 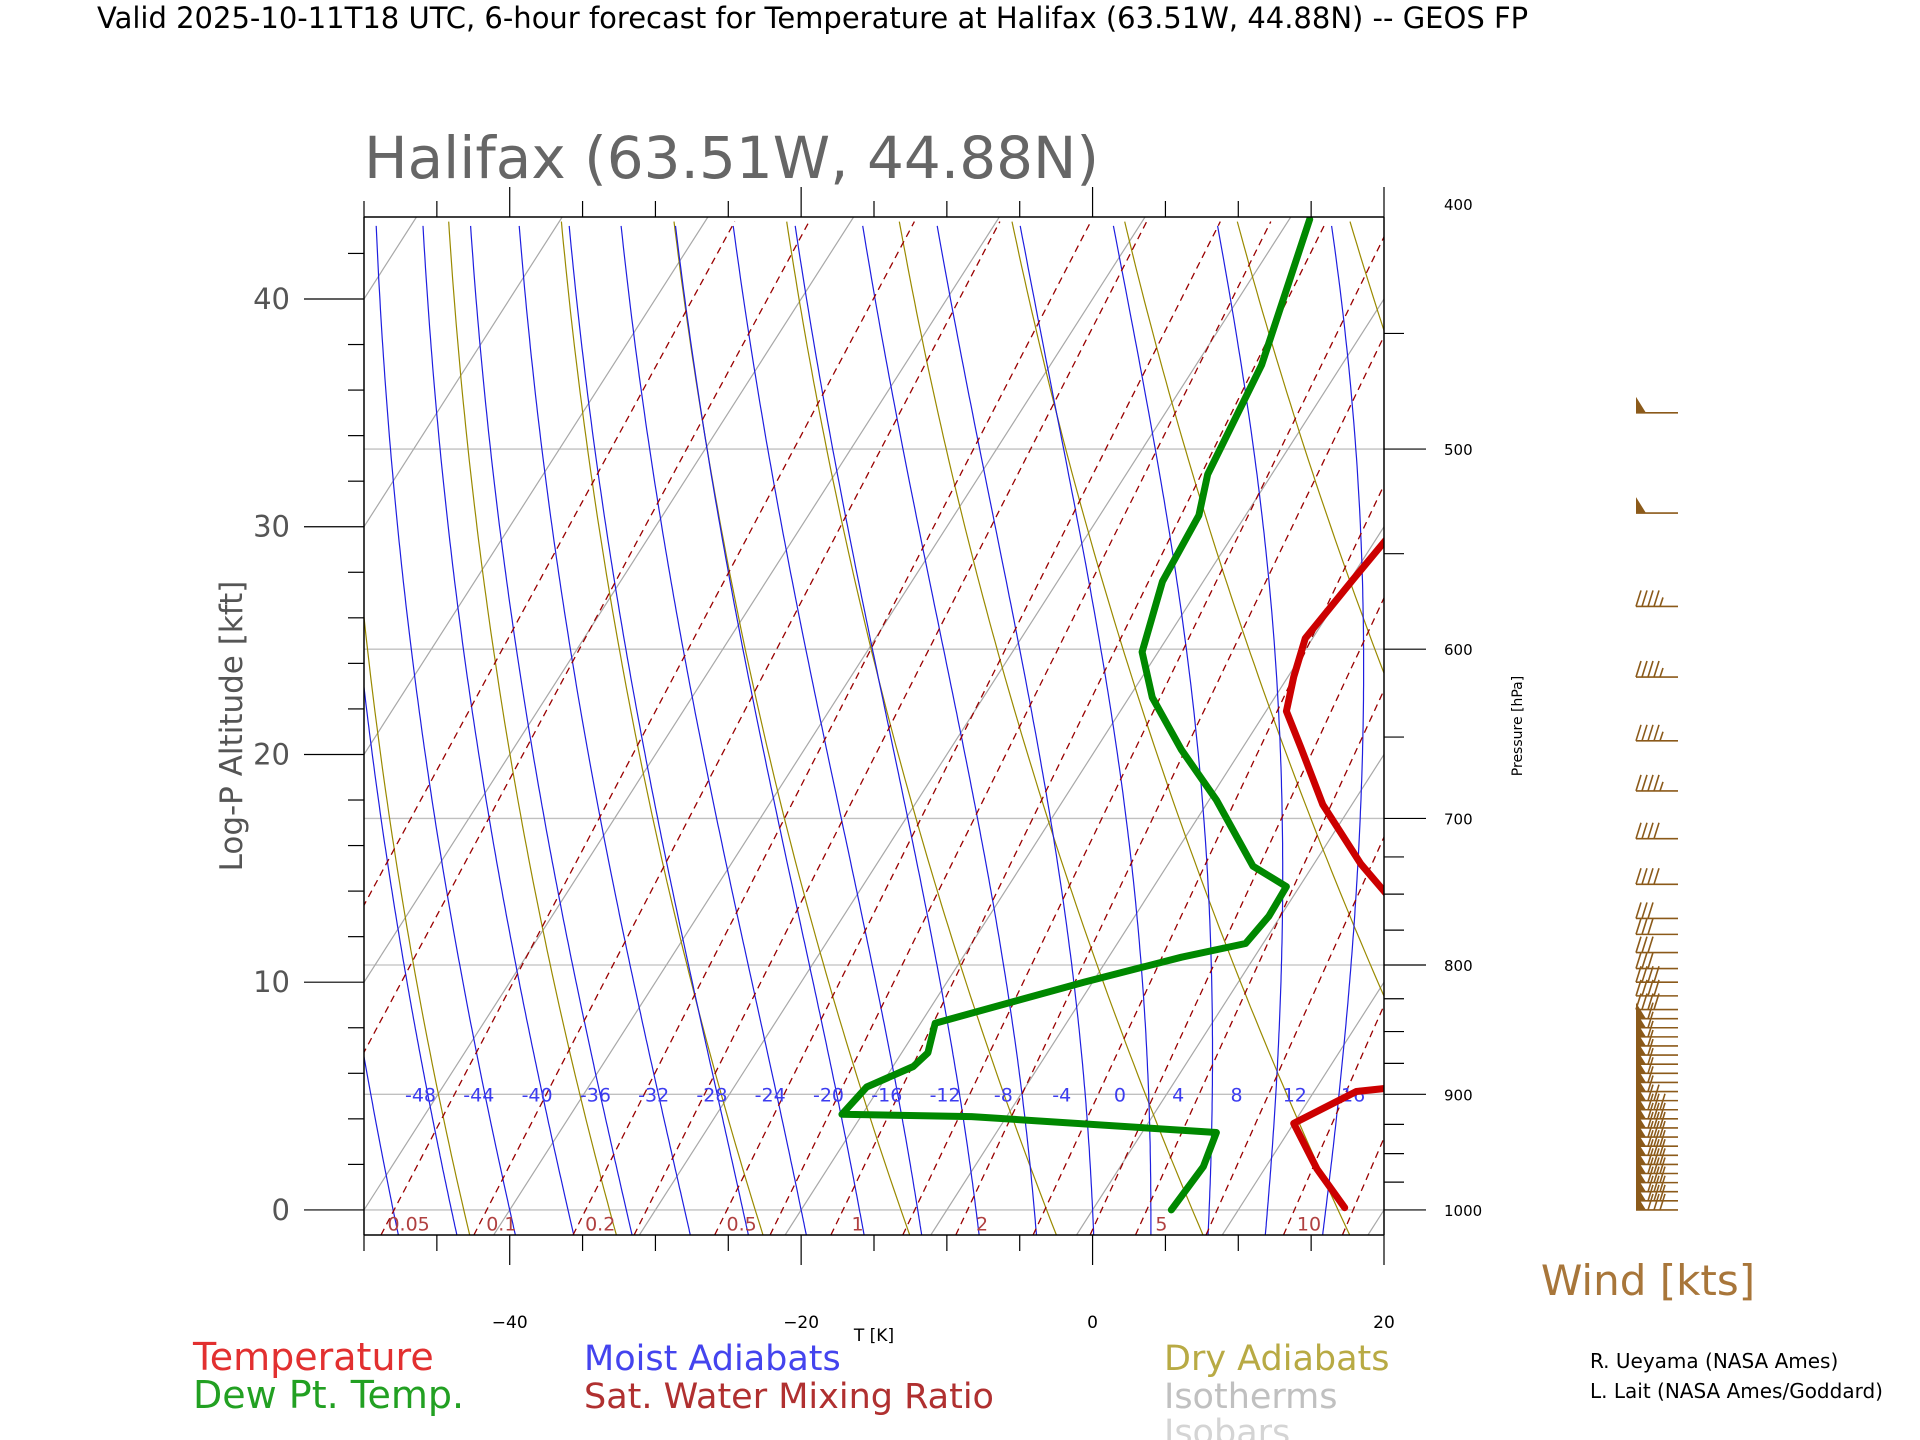 I want to click on chart-title: Halifax (63.51W, 44.88N), so click(x=731, y=158).